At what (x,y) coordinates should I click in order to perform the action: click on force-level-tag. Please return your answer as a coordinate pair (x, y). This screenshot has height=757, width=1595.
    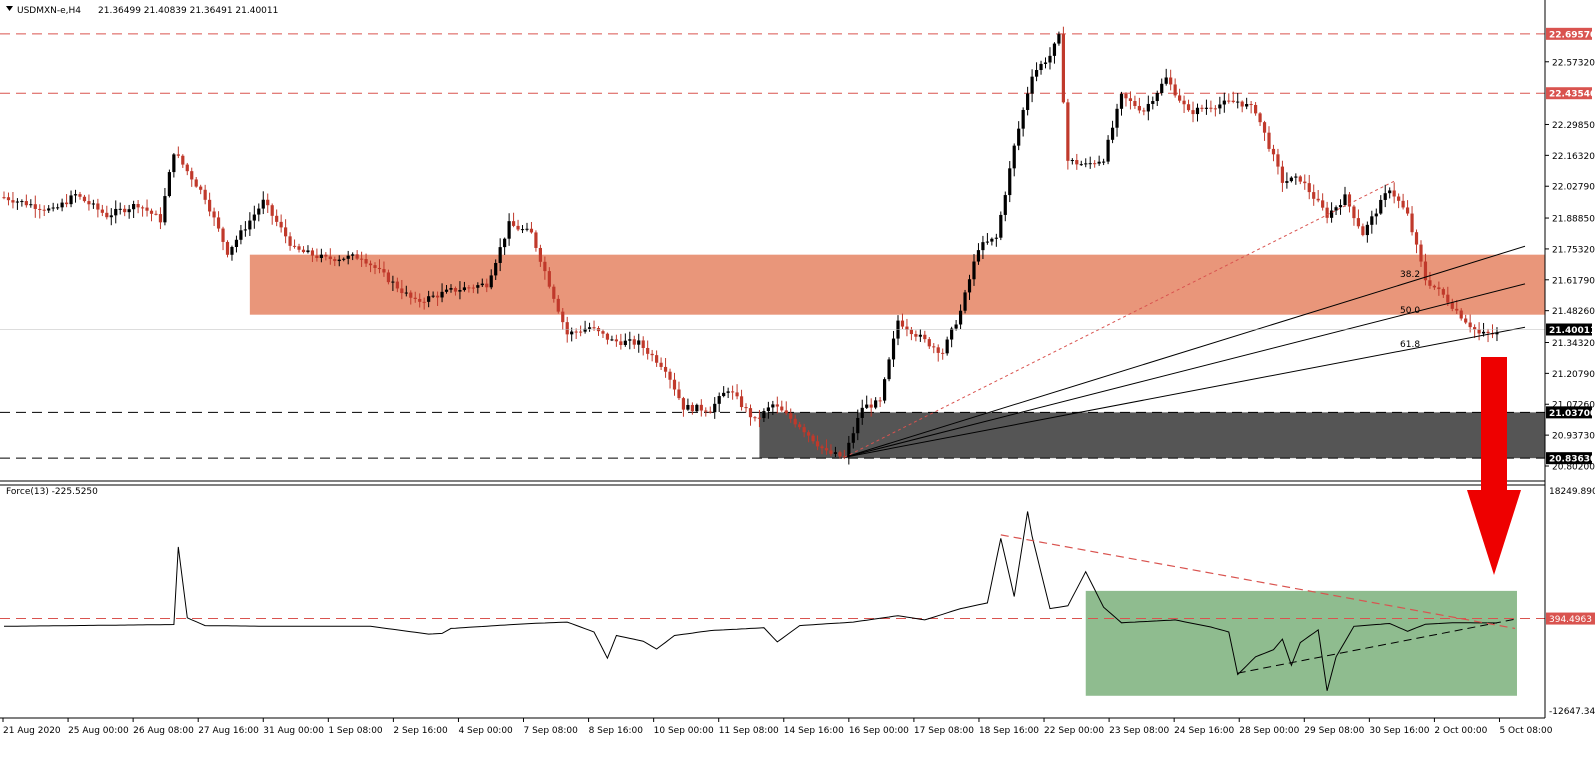
    Looking at the image, I should click on (1570, 618).